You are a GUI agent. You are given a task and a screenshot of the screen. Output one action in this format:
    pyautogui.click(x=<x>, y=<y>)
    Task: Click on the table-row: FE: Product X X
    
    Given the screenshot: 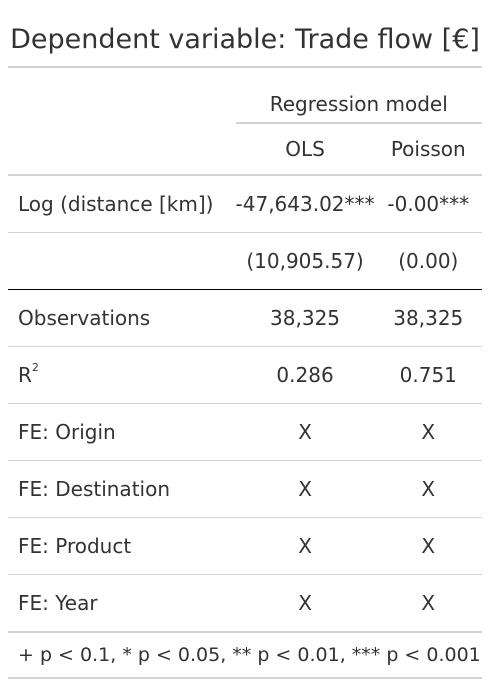 What is the action you would take?
    pyautogui.click(x=245, y=546)
    